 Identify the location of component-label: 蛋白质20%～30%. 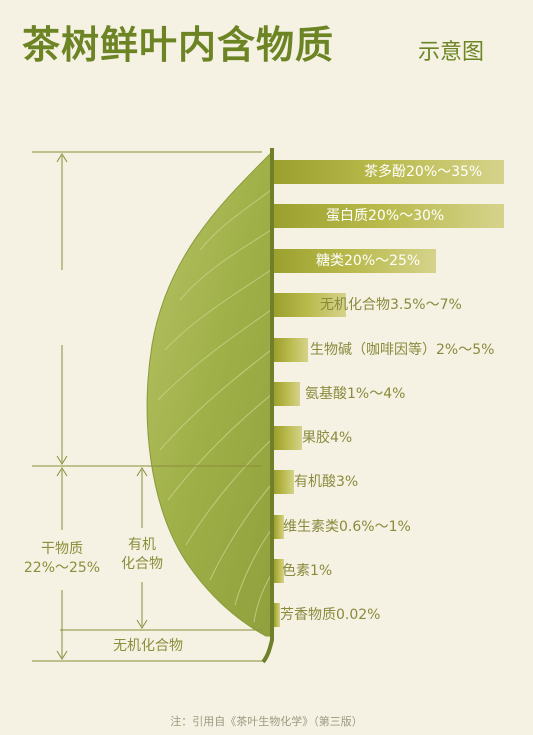
(385, 216).